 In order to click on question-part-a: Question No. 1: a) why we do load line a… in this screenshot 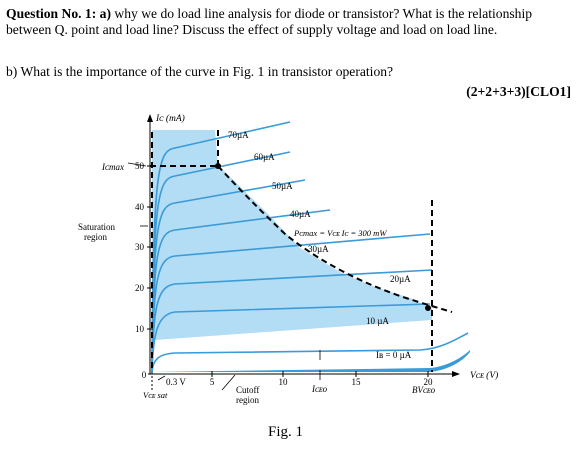, I will do `click(290, 22)`.